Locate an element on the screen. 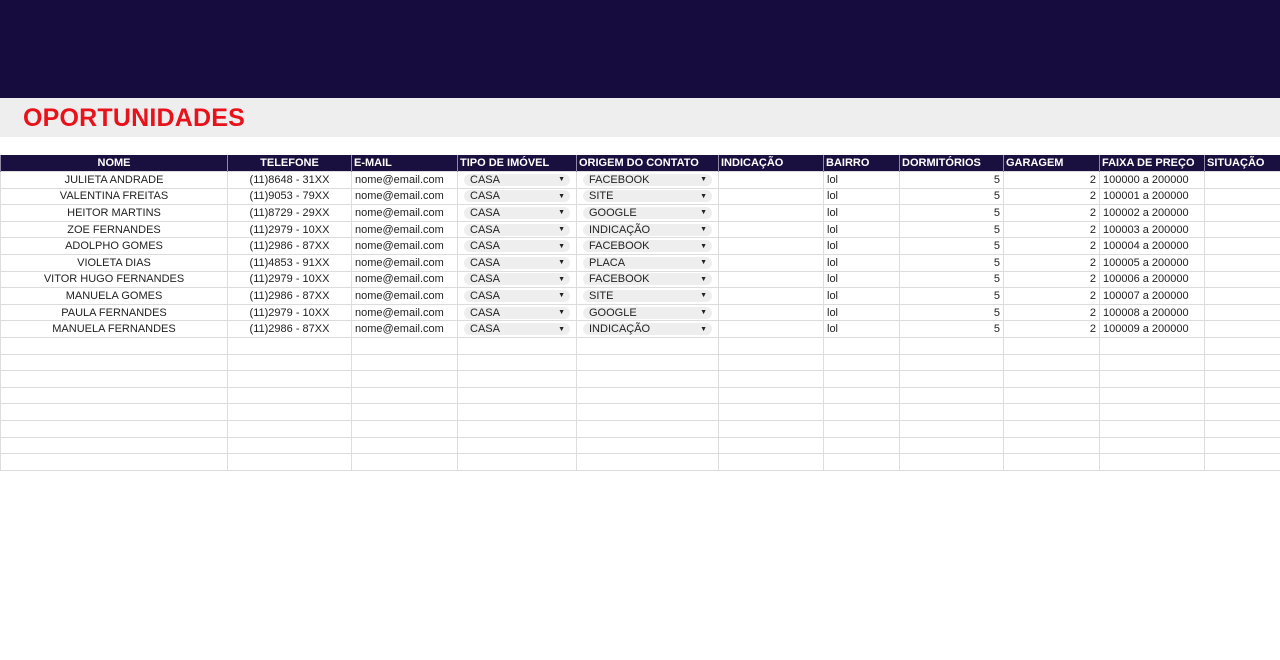 Image resolution: width=1280 pixels, height=660 pixels. header-garagem: GARAGEM is located at coordinates (1051, 163).